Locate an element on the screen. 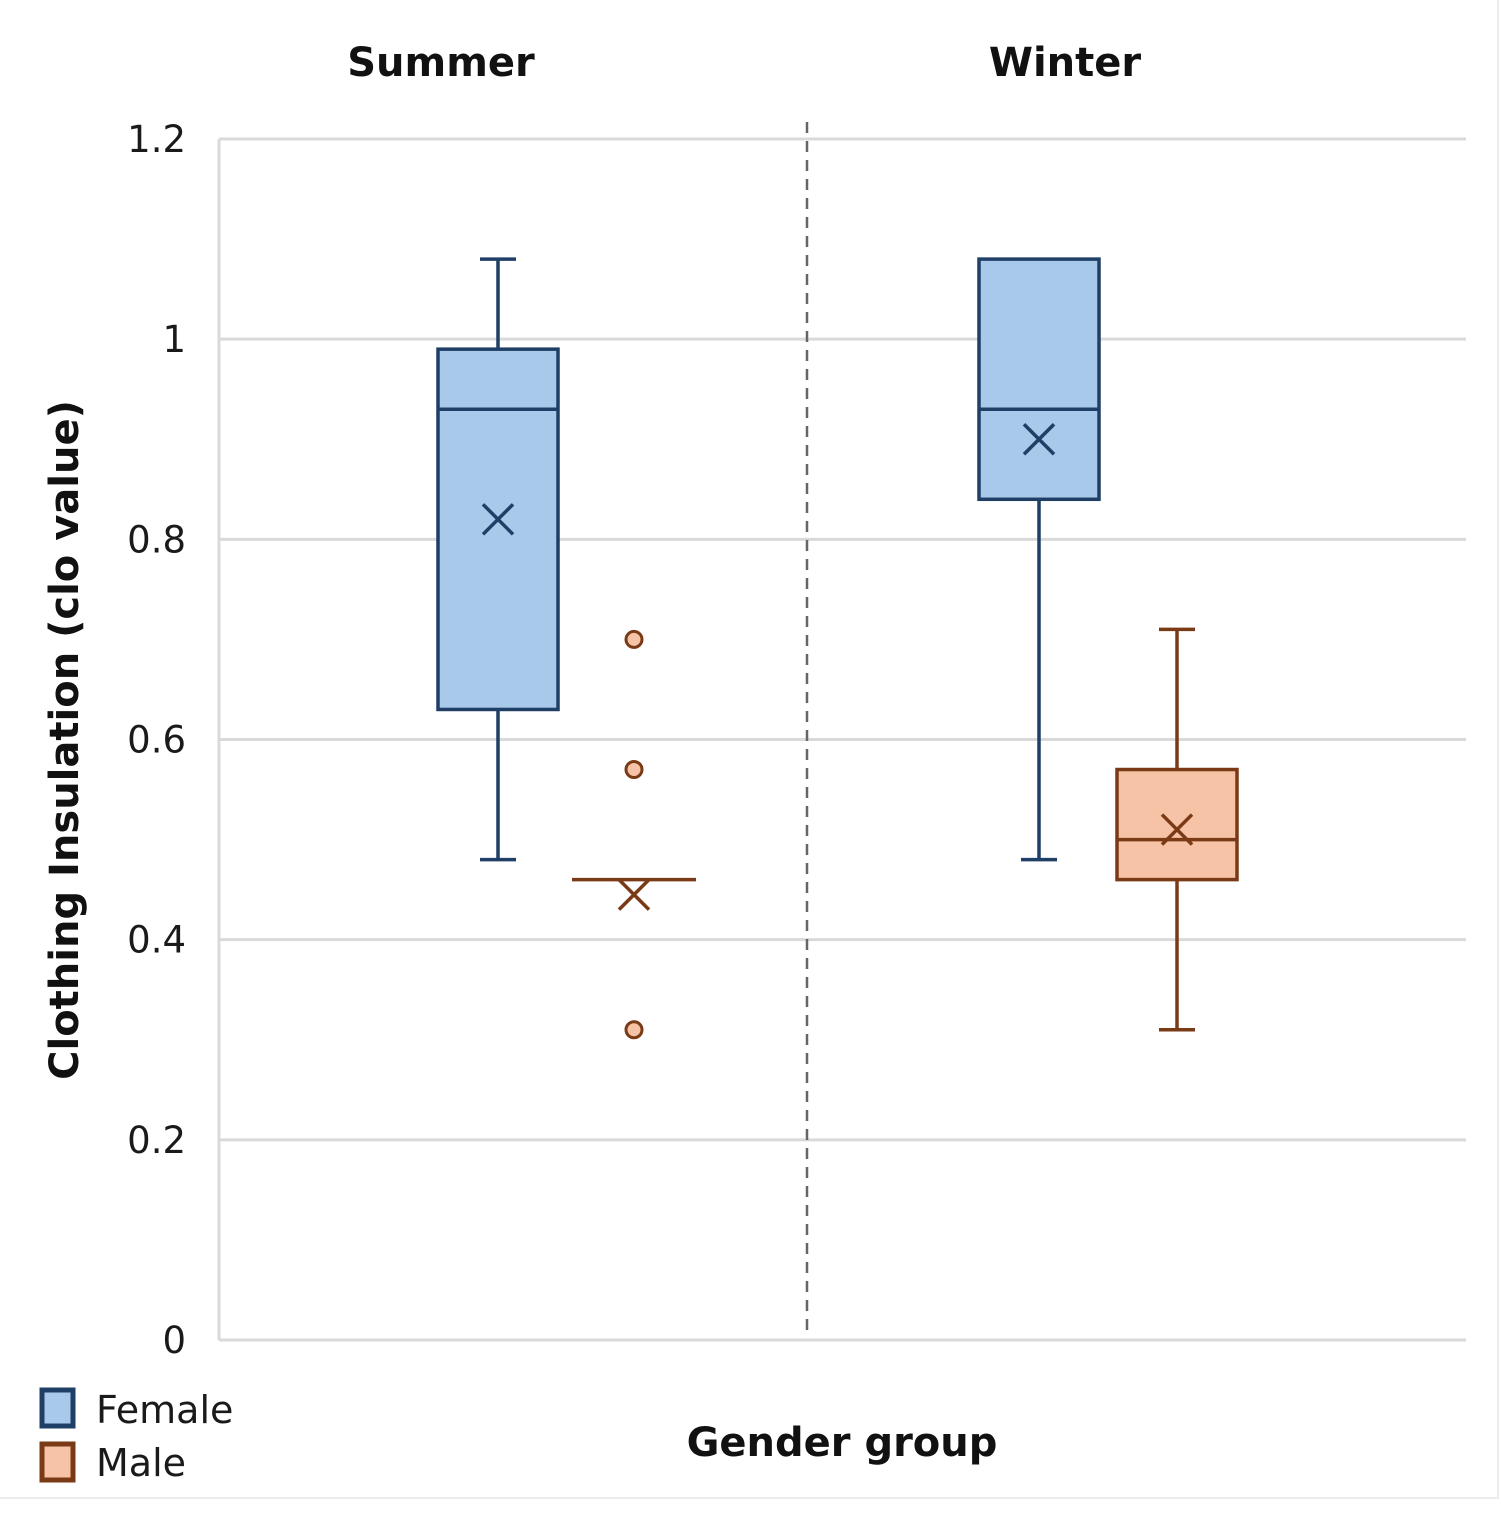 The height and width of the screenshot is (1518, 1501). legend-item-female: Female is located at coordinates (136, 1409).